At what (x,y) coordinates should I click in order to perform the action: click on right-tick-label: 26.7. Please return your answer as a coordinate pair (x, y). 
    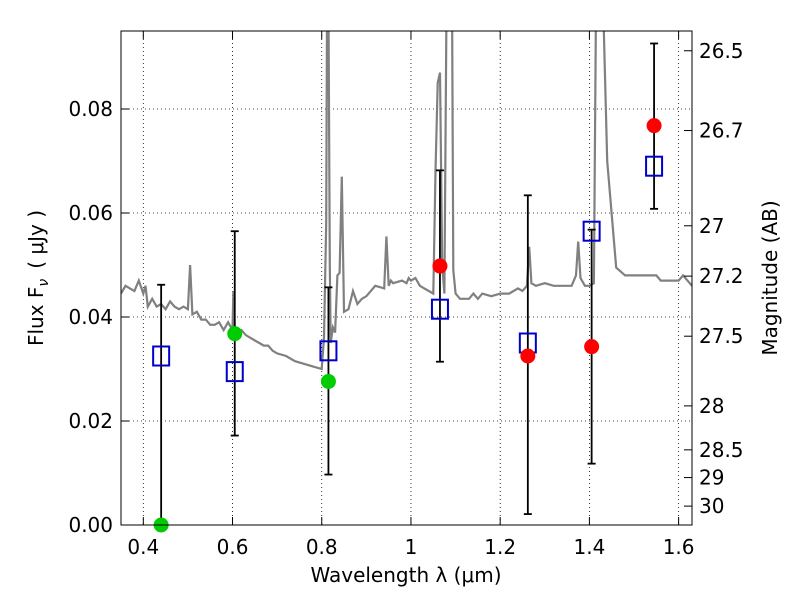
    Looking at the image, I should click on (721, 131).